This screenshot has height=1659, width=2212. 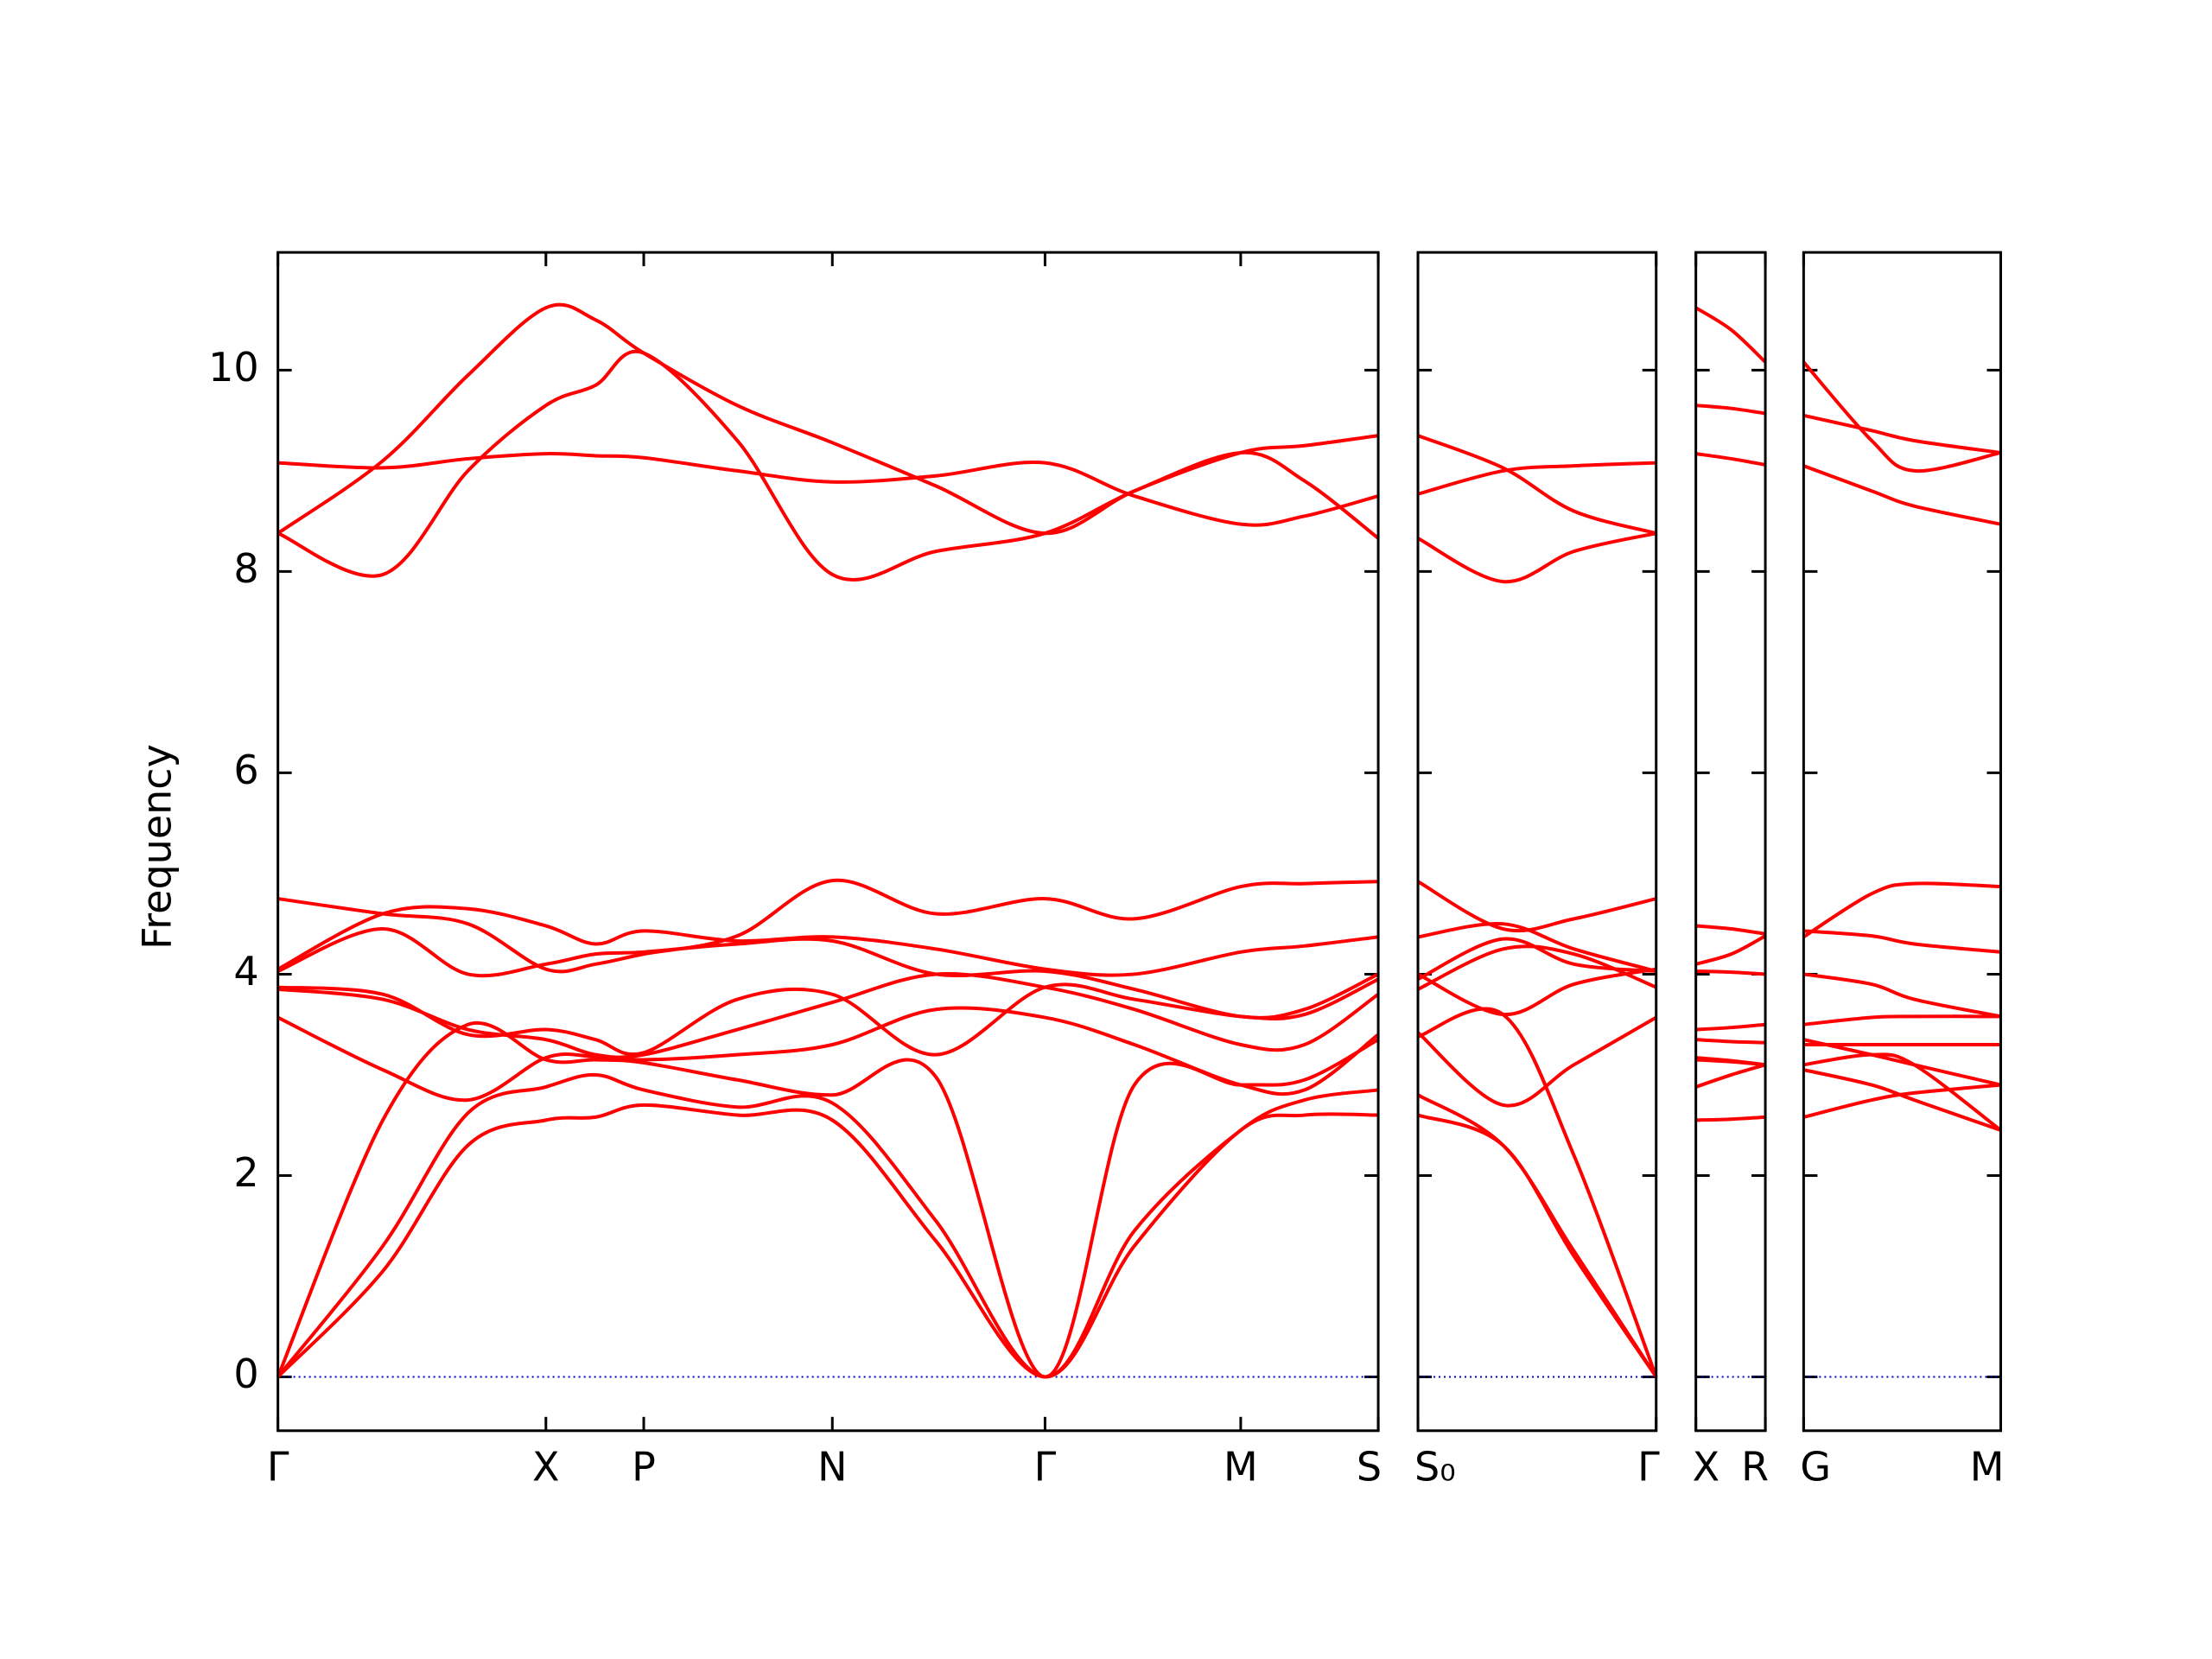 I want to click on x-tick-label: N, so click(x=832, y=1466).